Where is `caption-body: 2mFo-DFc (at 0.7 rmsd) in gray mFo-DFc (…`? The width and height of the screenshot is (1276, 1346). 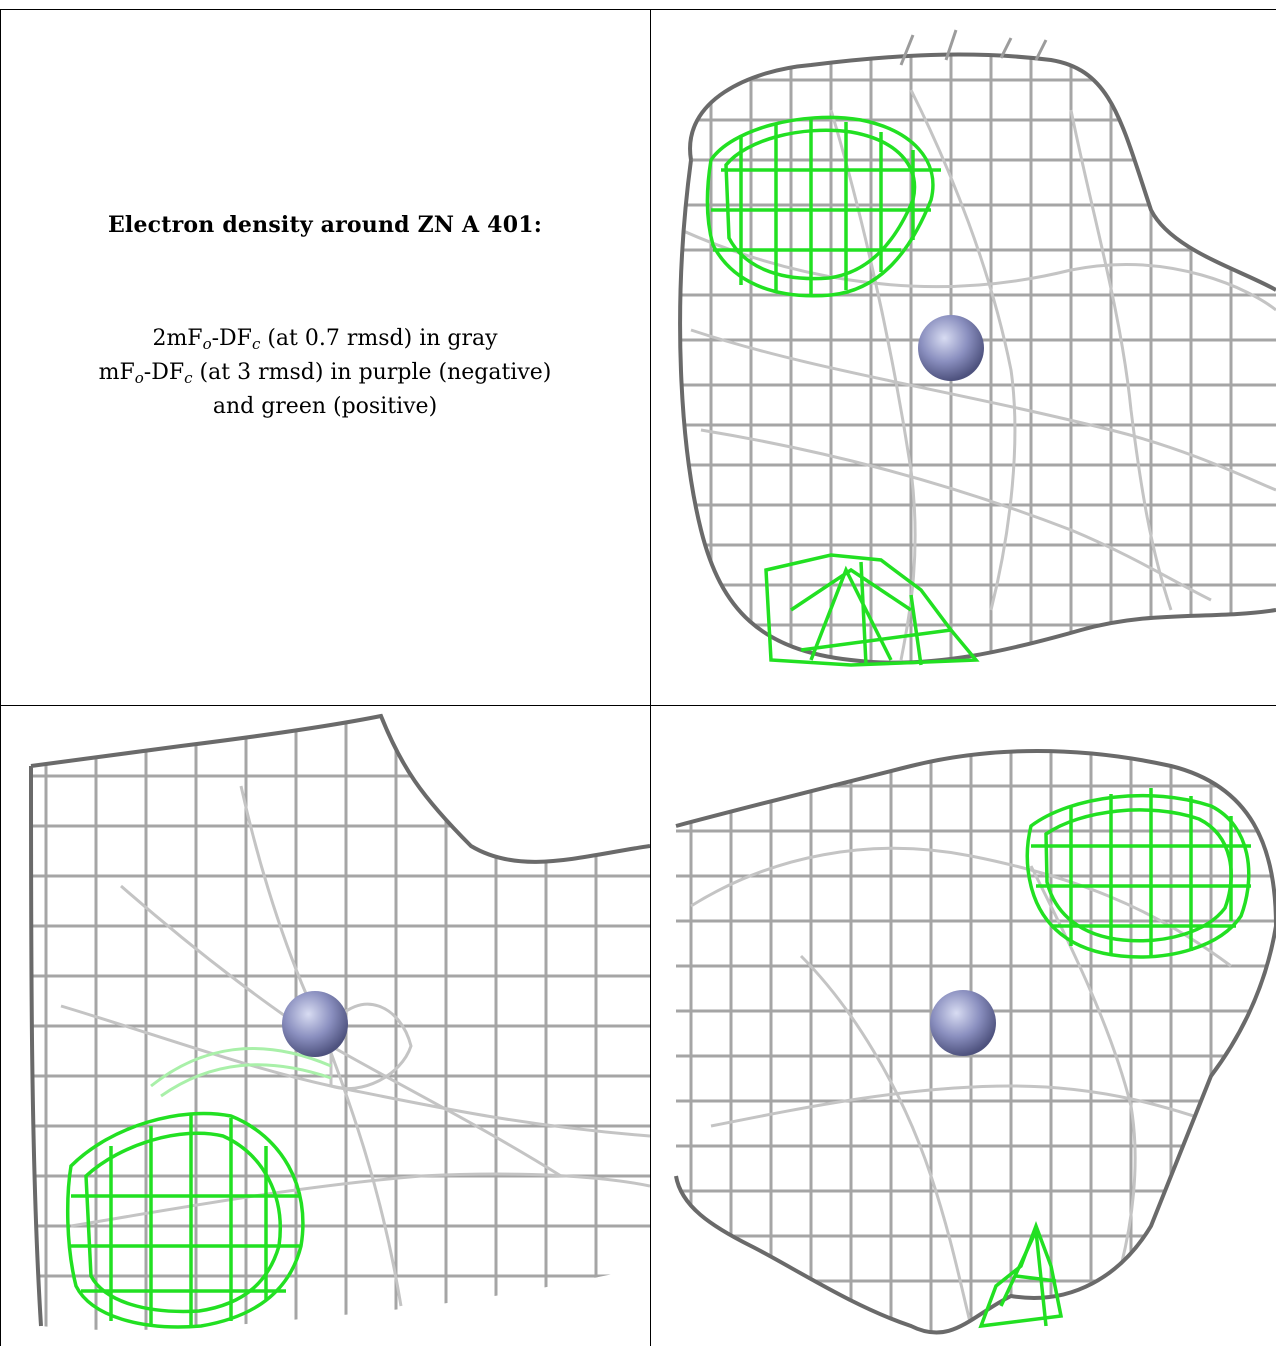 caption-body: 2mFo-DFc (at 0.7 rmsd) in gray mFo-DFc (… is located at coordinates (325, 373).